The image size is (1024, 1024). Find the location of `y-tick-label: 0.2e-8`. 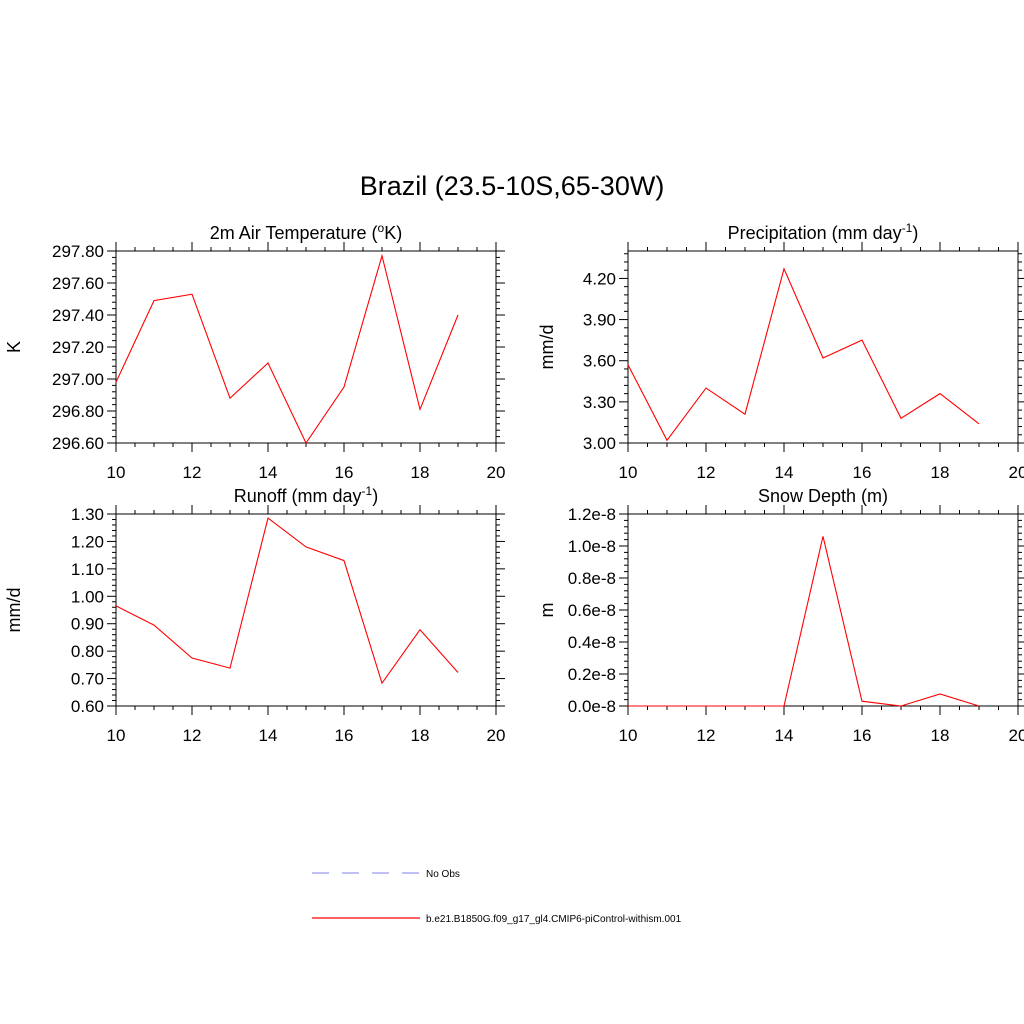

y-tick-label: 0.2e-8 is located at coordinates (592, 674).